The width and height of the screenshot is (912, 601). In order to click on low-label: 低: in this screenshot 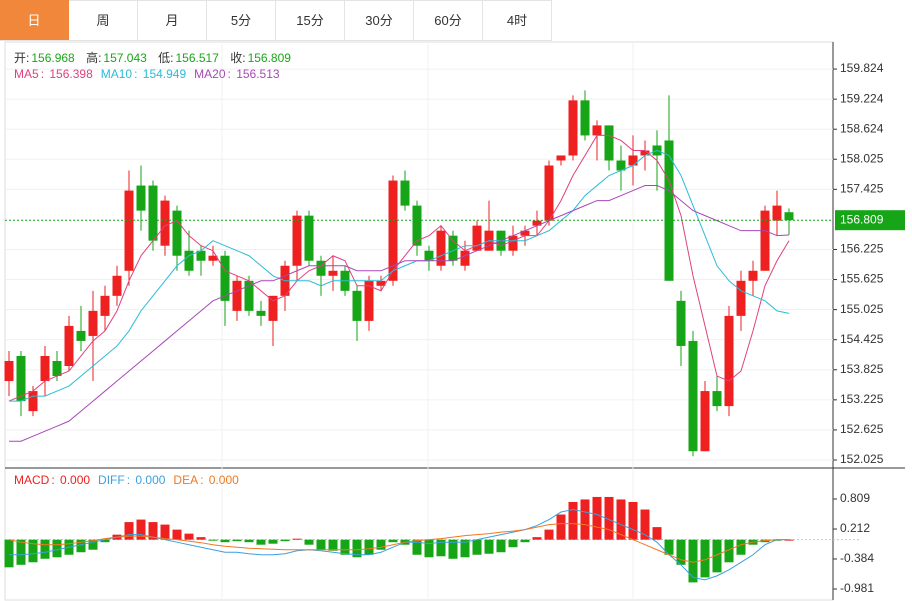, I will do `click(166, 58)`.